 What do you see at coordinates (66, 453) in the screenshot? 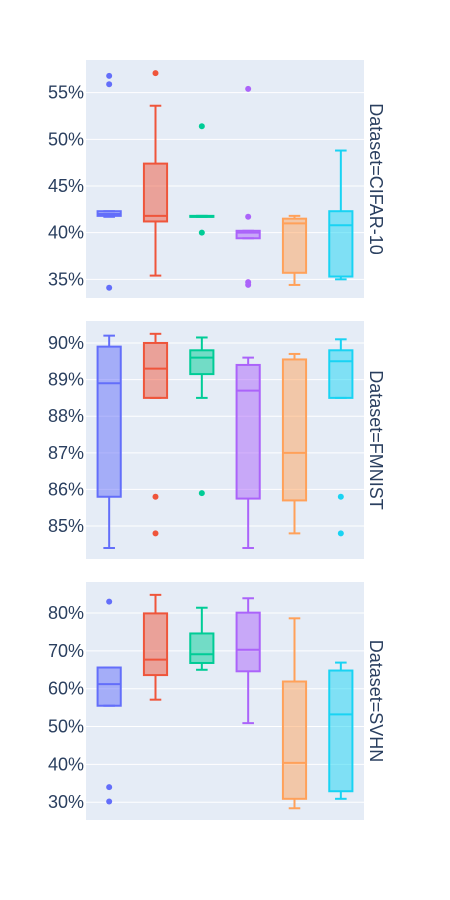
I see `y-tick-label: 87%` at bounding box center [66, 453].